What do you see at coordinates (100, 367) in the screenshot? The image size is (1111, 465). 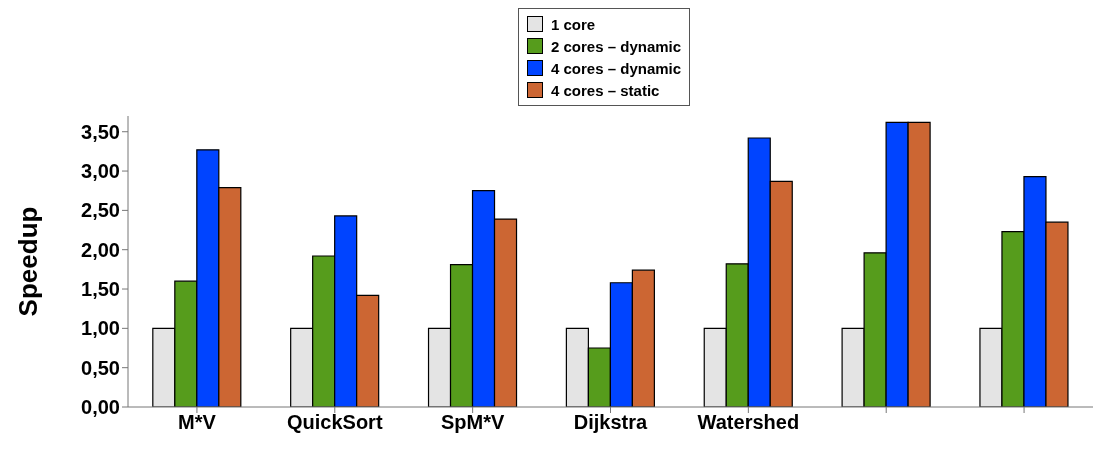 I see `y-tick-label: 0,50` at bounding box center [100, 367].